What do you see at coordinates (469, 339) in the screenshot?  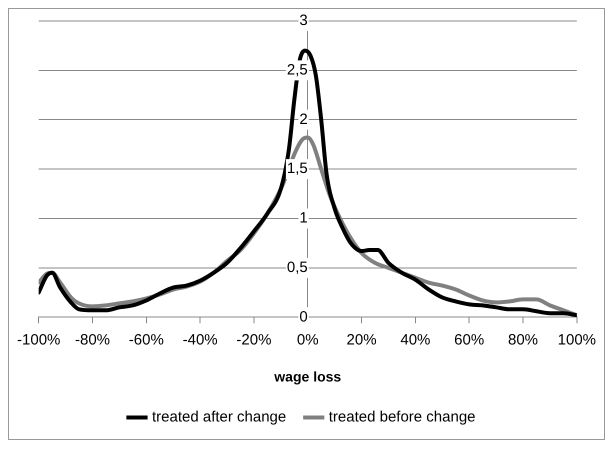 I see `x-tick-label: 60%` at bounding box center [469, 339].